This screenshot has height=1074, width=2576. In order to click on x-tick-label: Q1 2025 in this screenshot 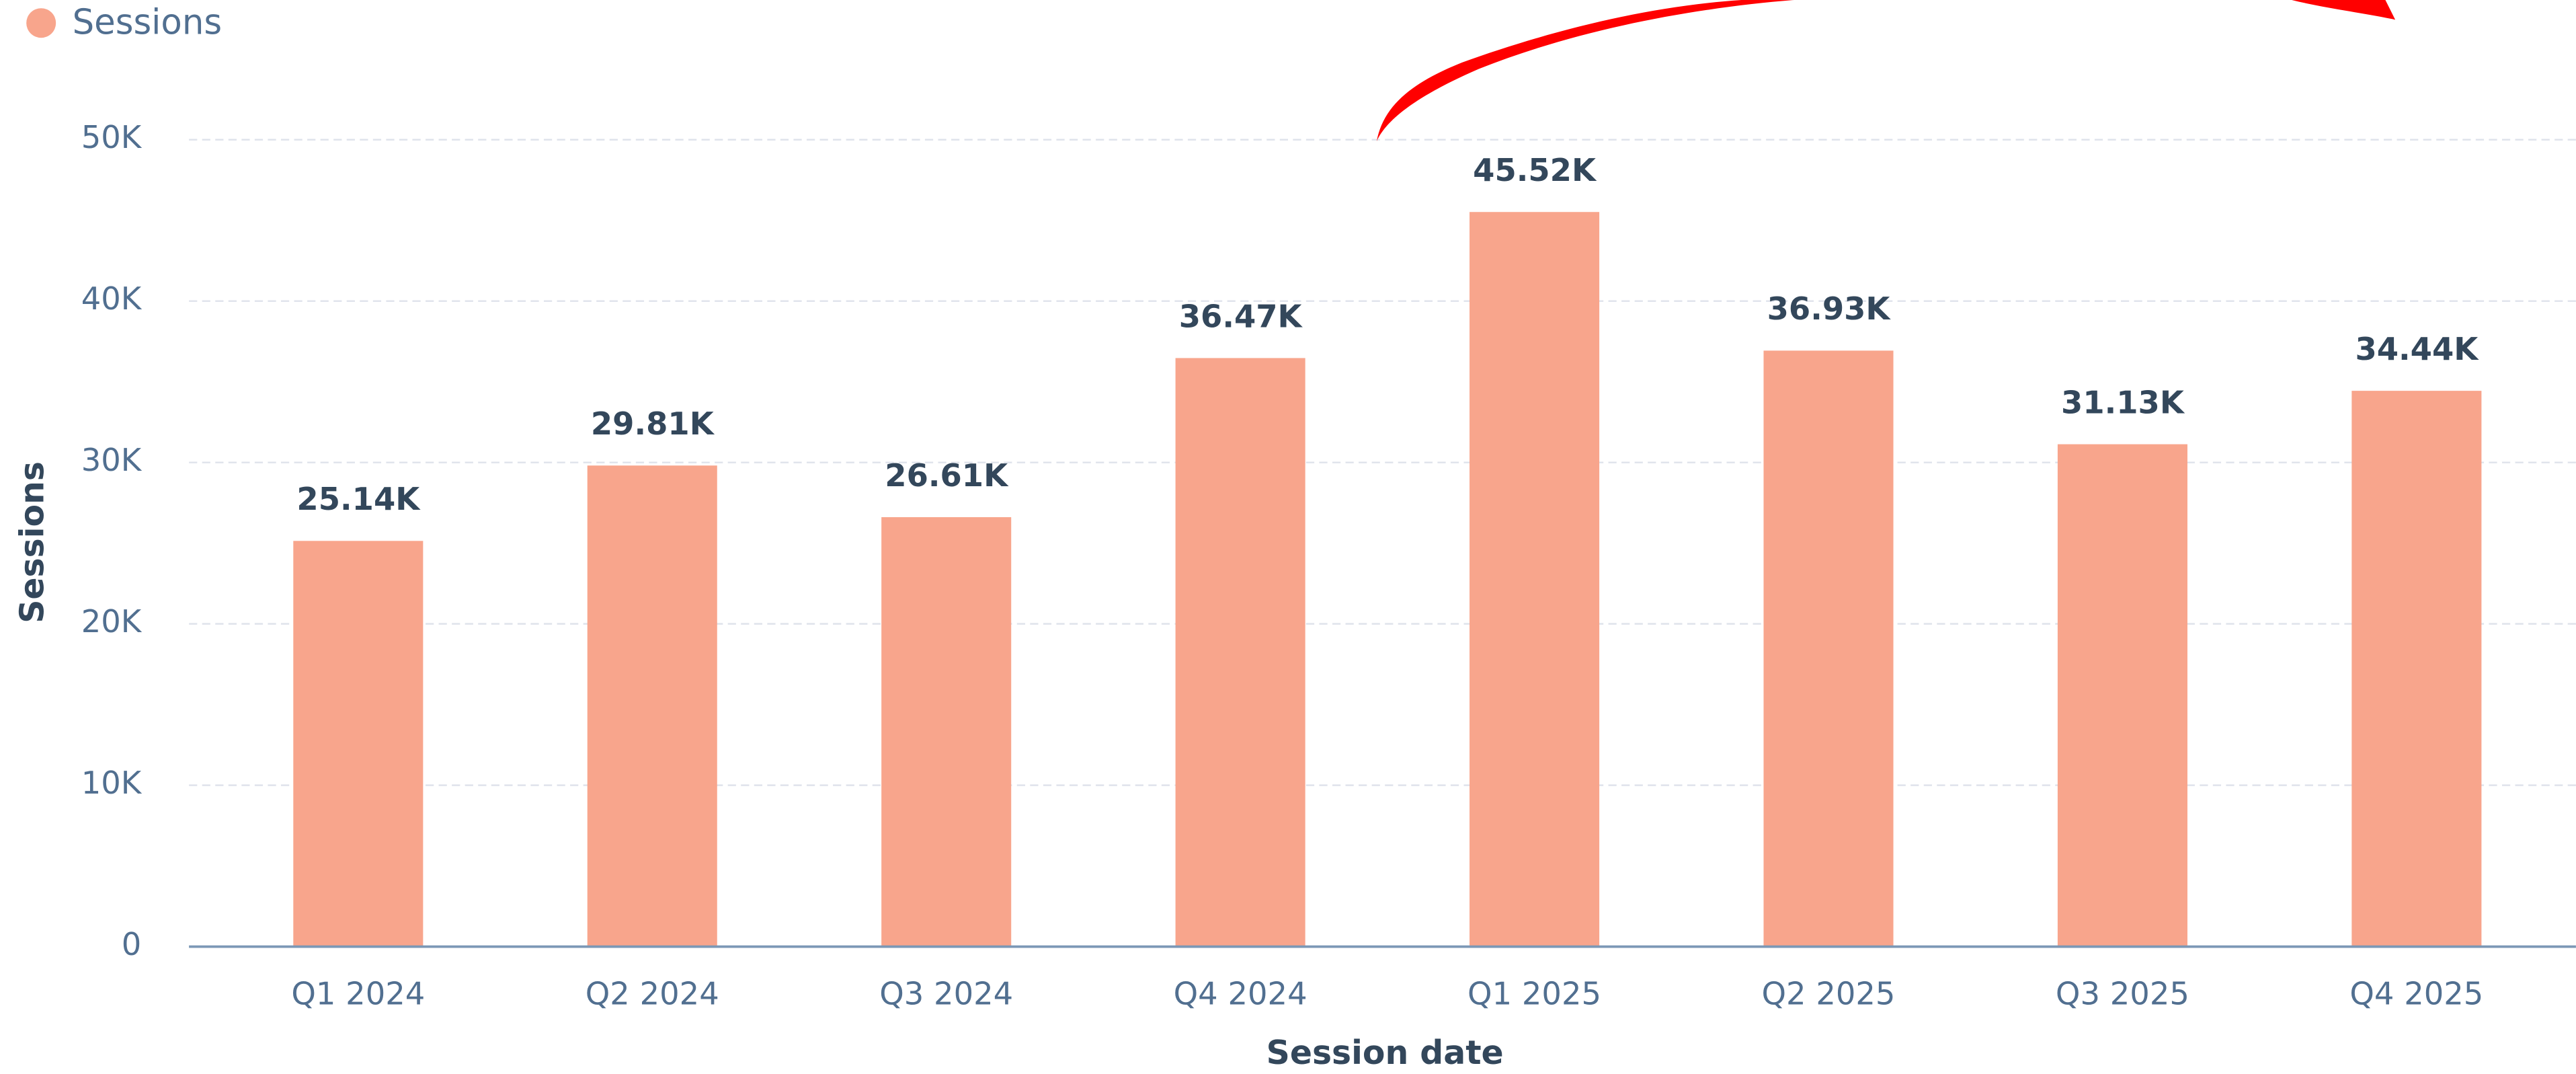, I will do `click(1534, 993)`.